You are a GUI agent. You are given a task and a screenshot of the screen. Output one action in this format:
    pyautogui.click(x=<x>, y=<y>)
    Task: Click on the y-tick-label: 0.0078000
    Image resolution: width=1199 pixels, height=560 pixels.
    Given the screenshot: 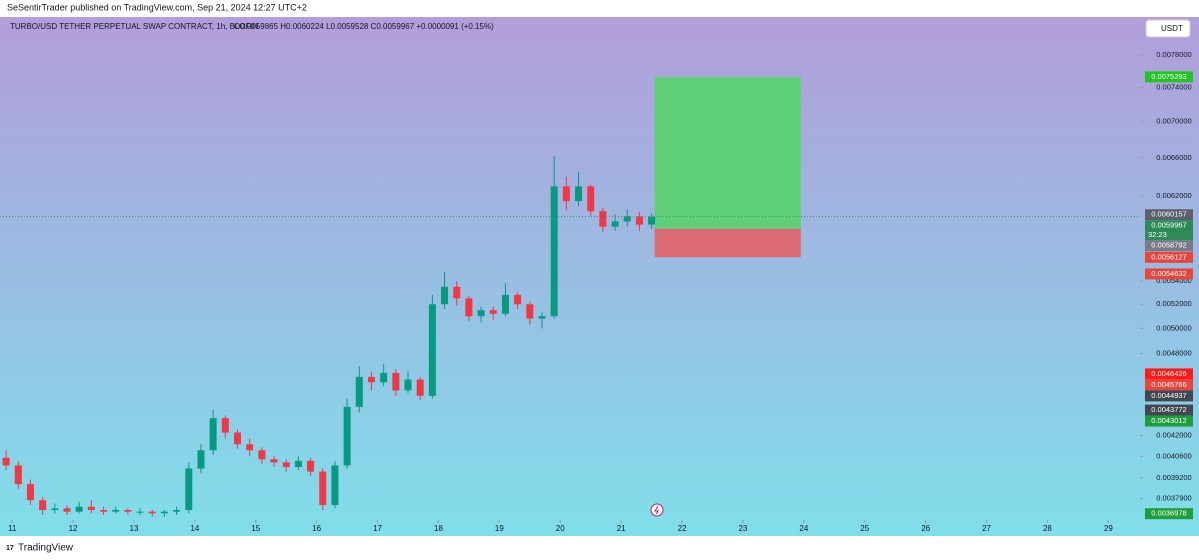 What is the action you would take?
    pyautogui.click(x=1173, y=54)
    